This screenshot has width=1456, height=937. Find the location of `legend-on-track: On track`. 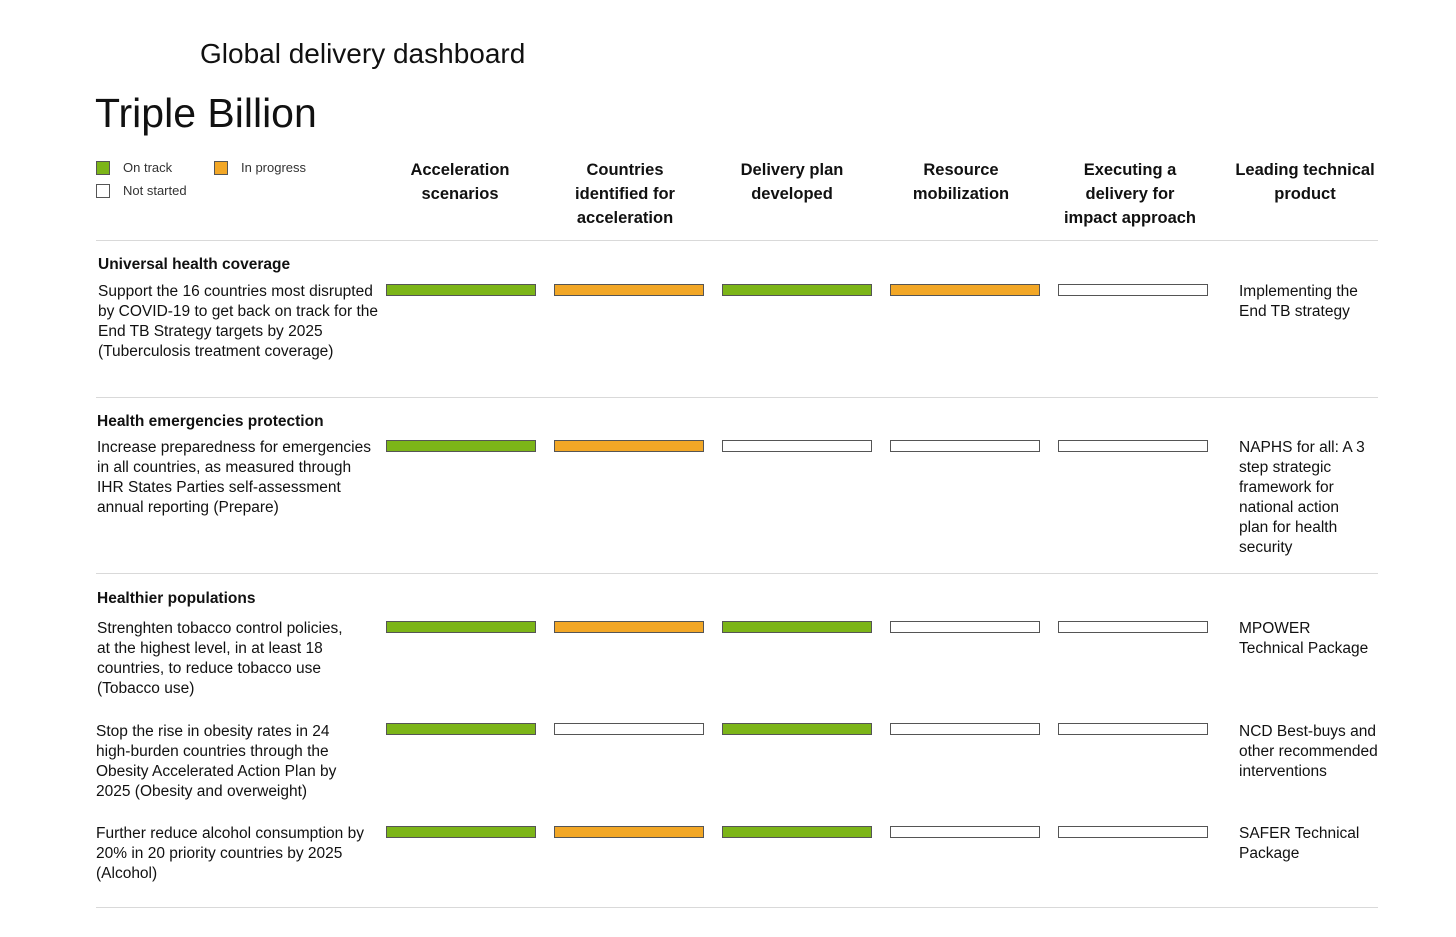

legend-on-track: On track is located at coordinates (134, 167).